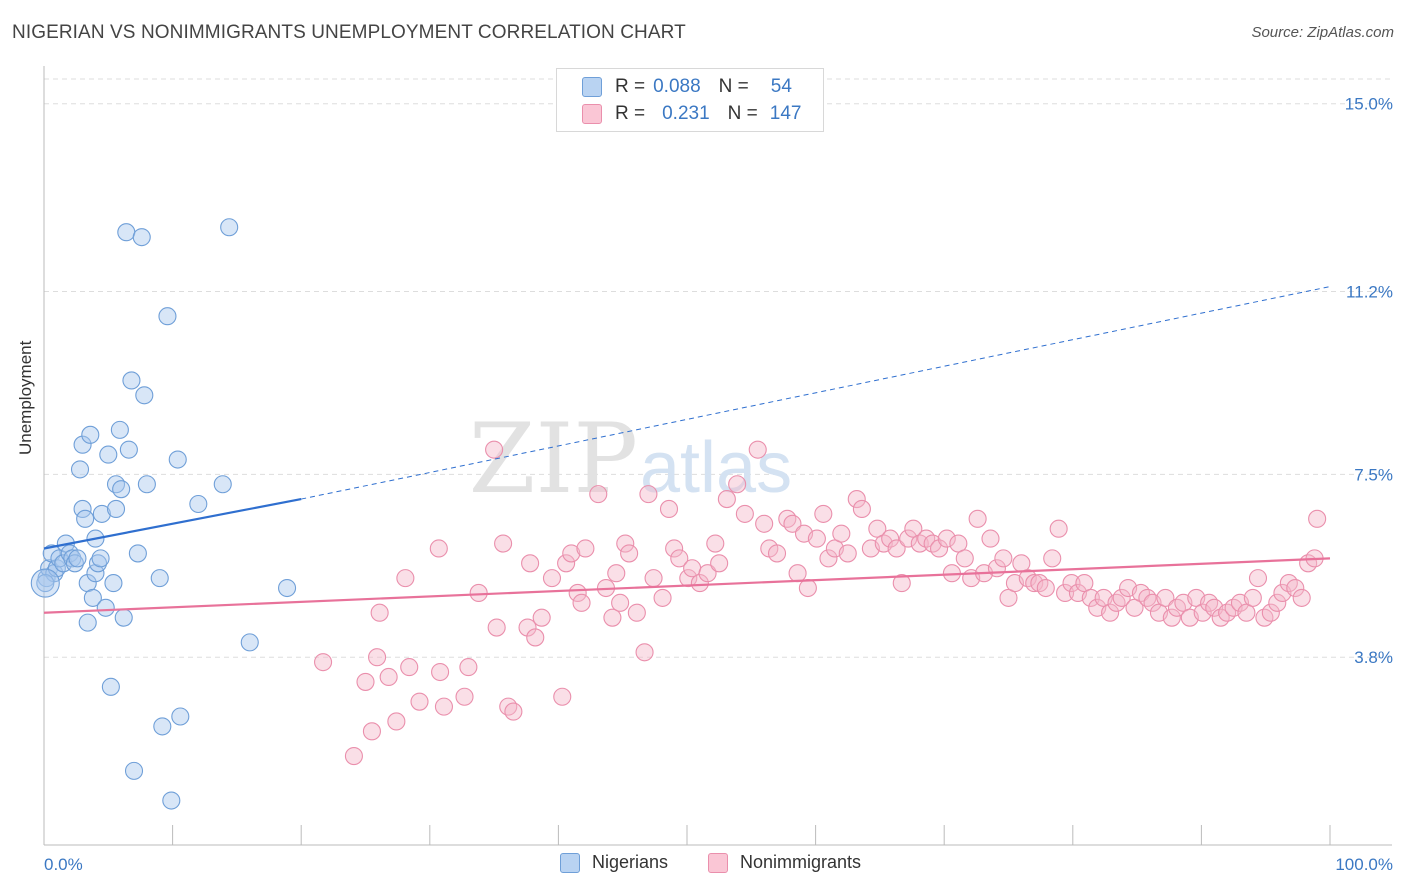 The image size is (1406, 892). I want to click on watermark: ZIP atlas, so click(630, 459).